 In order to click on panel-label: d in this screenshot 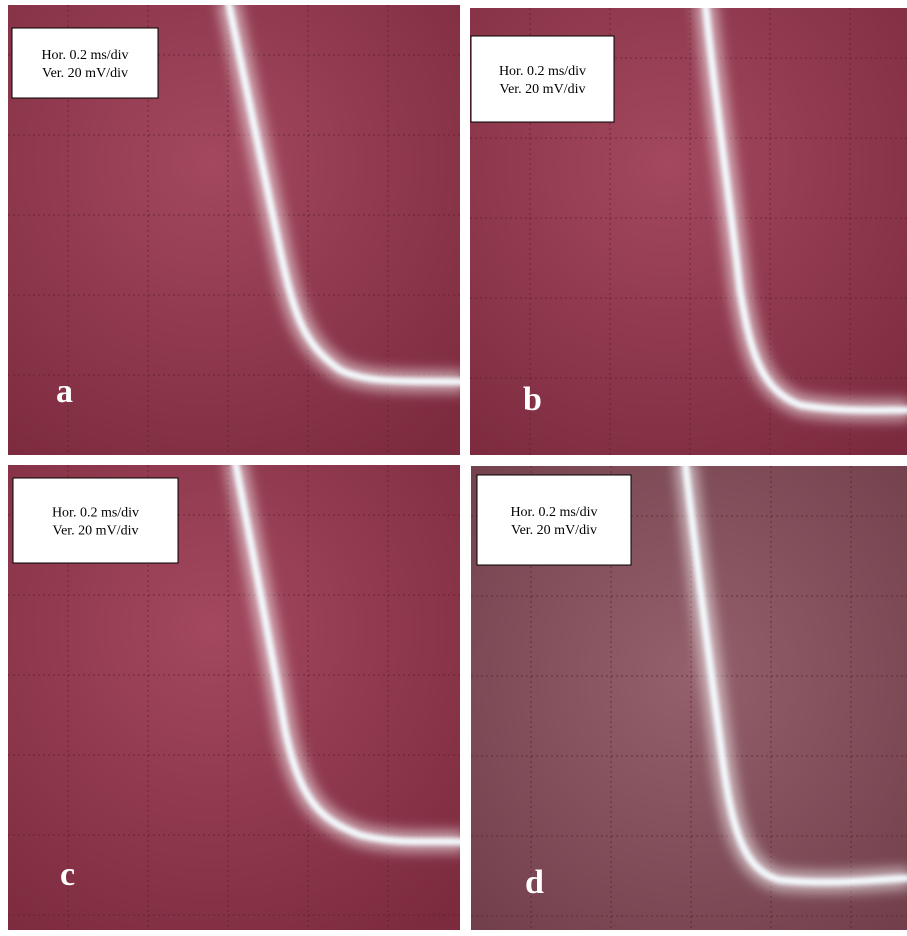, I will do `click(534, 882)`.